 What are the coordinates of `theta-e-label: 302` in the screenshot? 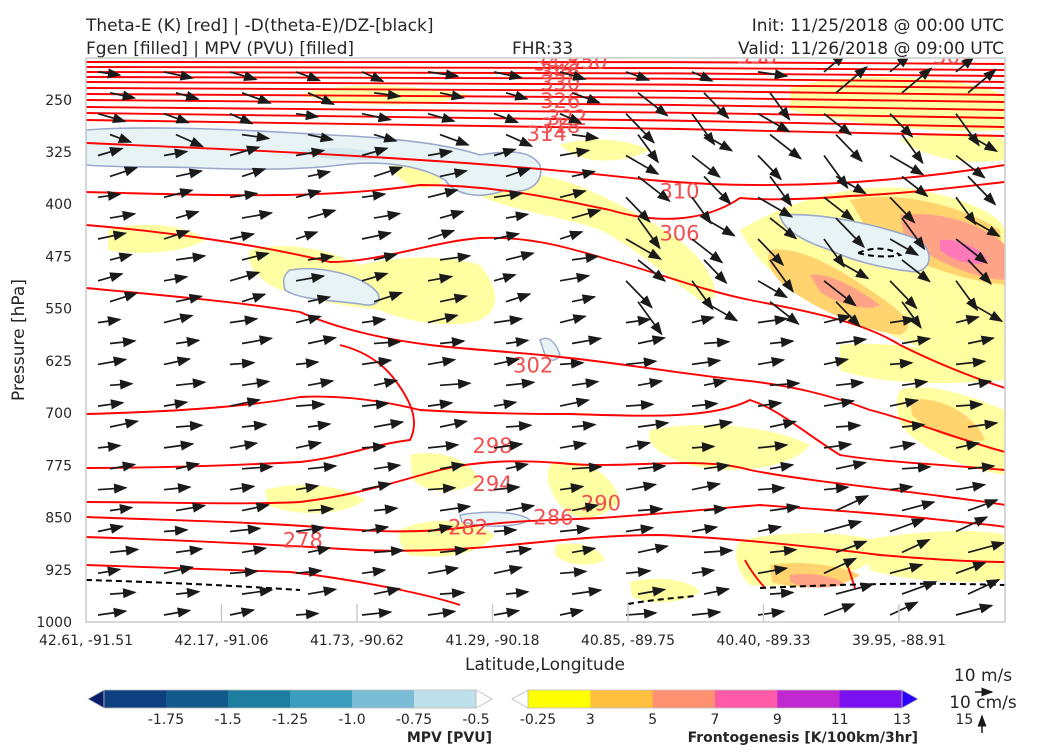 It's located at (533, 366).